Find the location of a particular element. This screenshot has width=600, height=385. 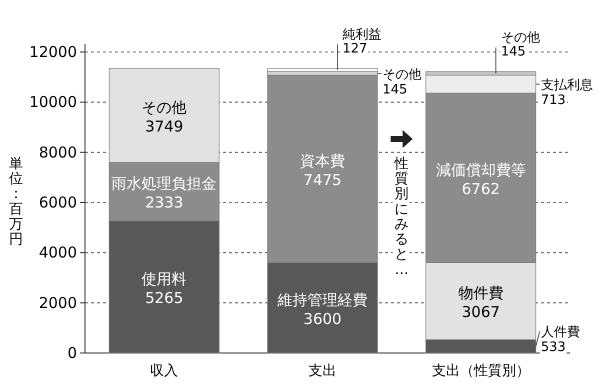

data-label: 5265 is located at coordinates (164, 297).